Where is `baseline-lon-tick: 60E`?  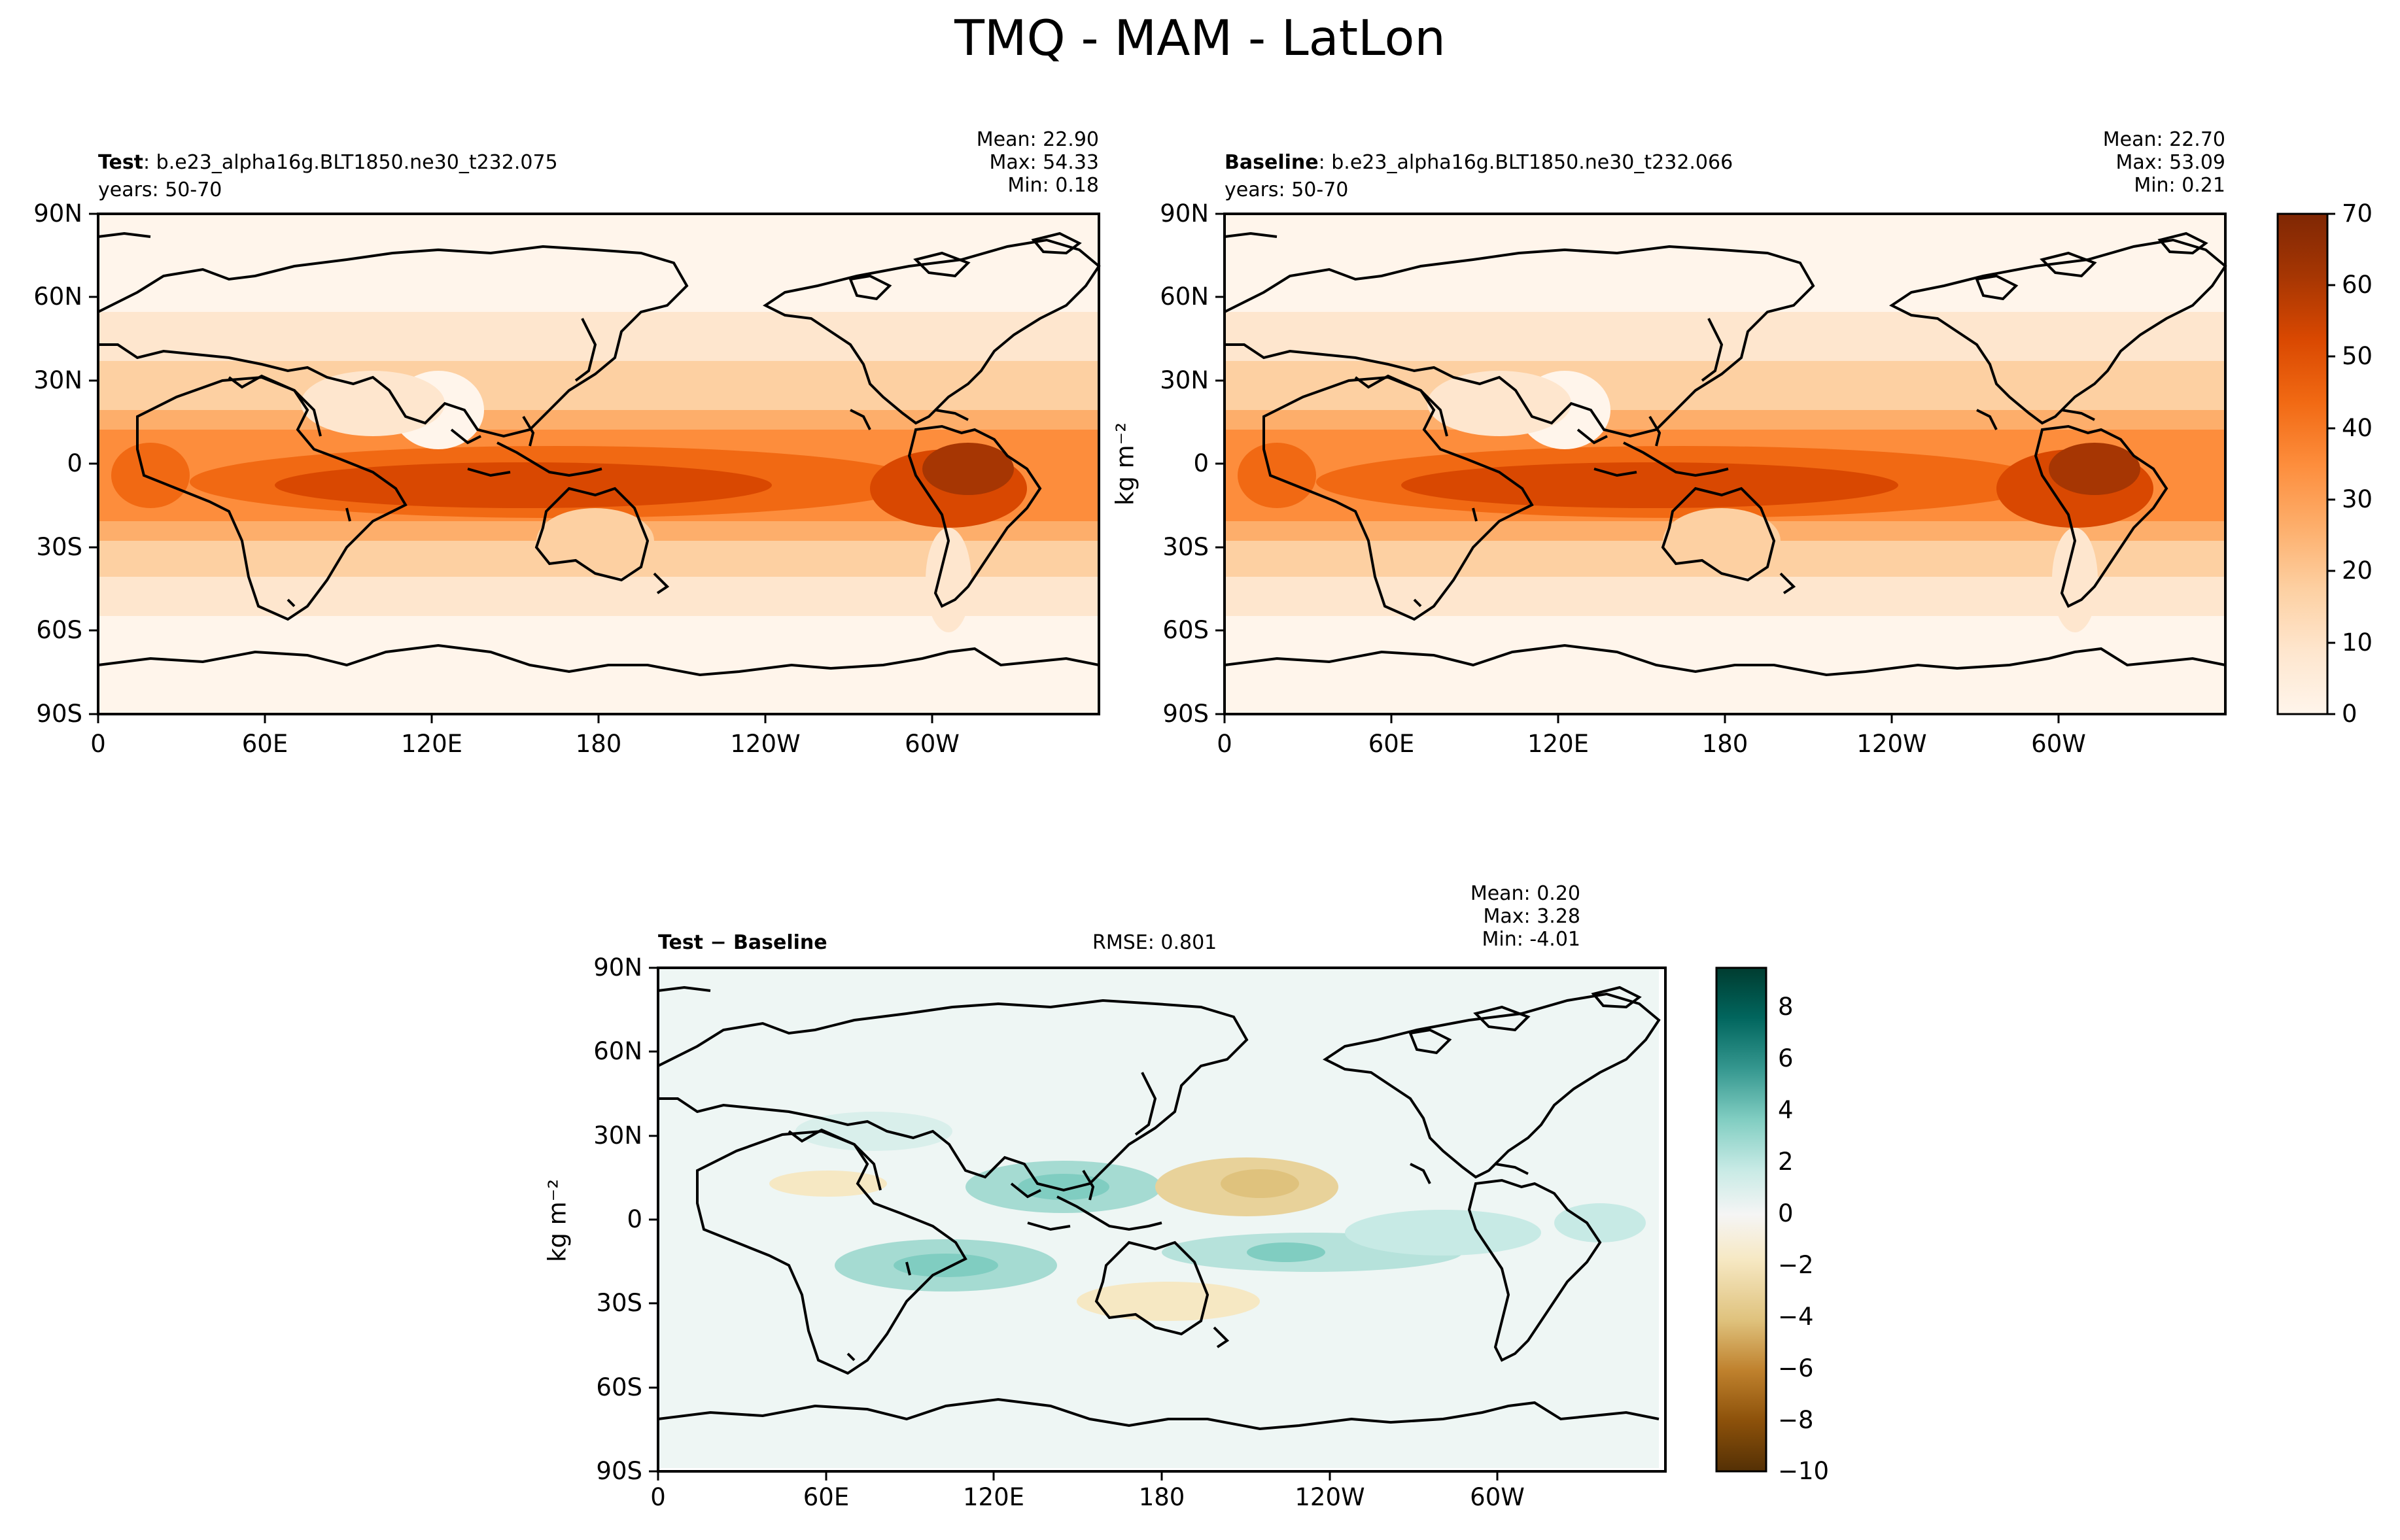 baseline-lon-tick: 60E is located at coordinates (1392, 744).